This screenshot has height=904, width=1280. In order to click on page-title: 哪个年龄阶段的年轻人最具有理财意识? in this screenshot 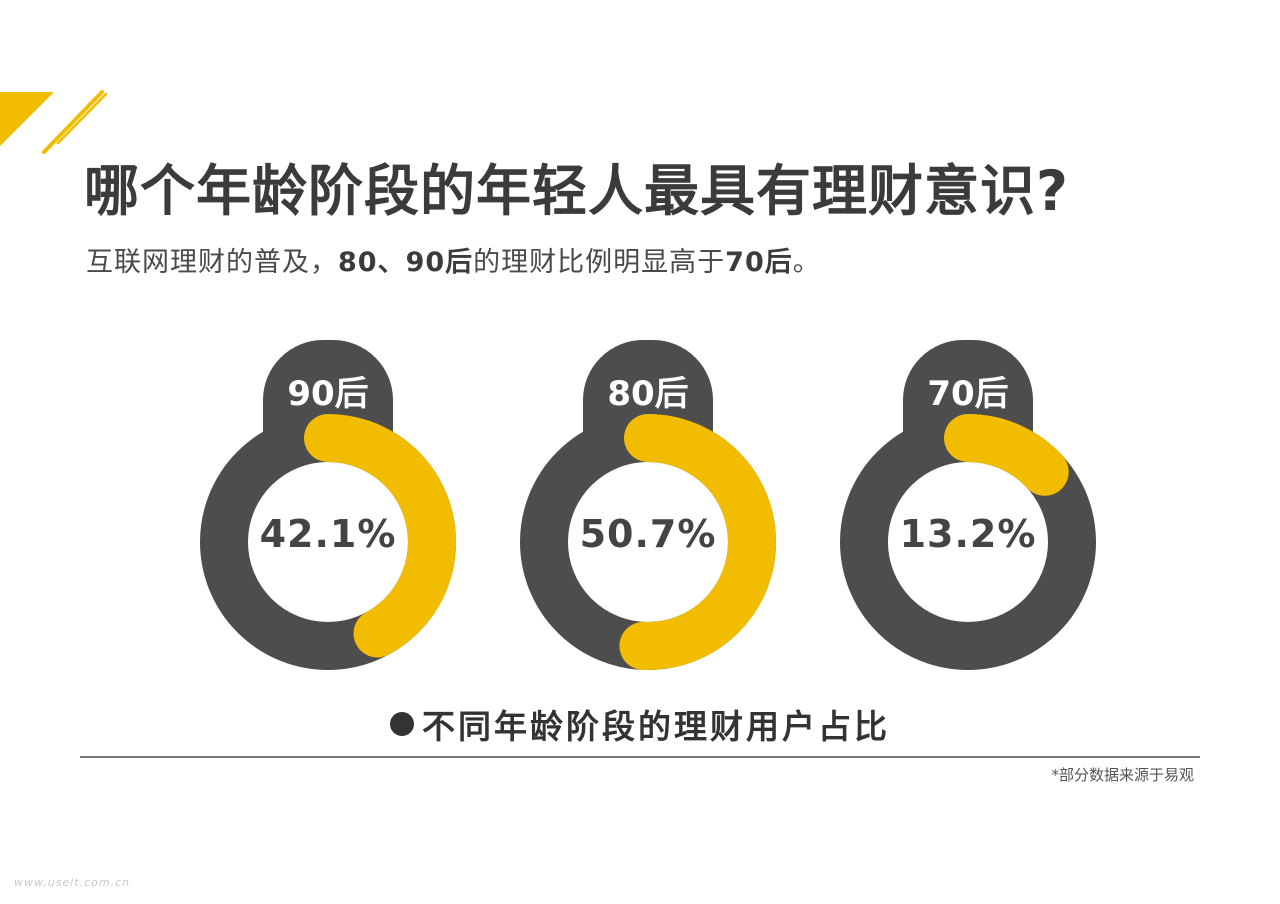, I will do `click(576, 191)`.